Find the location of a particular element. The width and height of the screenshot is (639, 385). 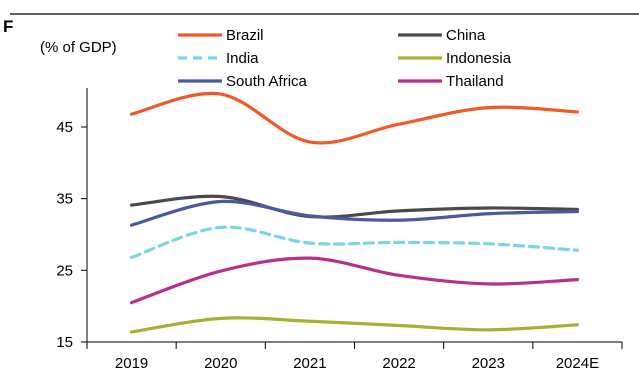

y-tick-label: 35 is located at coordinates (64, 199).